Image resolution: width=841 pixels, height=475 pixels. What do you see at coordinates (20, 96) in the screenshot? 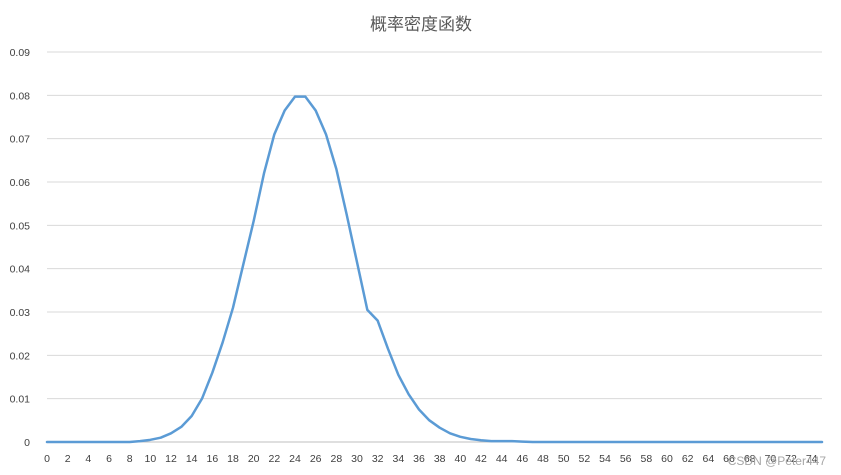
I see `y-tick-label: 0.08` at bounding box center [20, 96].